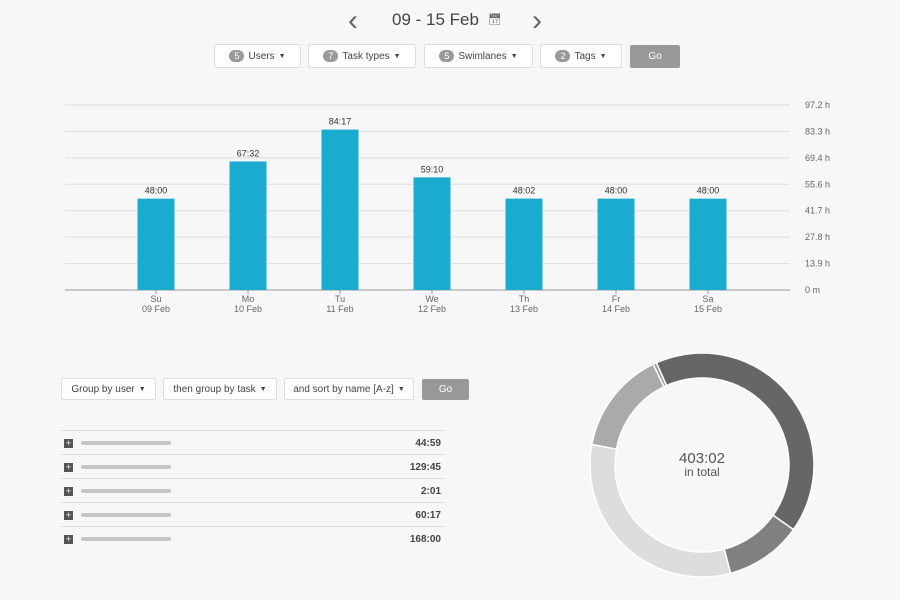 This screenshot has height=600, width=900. I want to click on tags-filter: 2 Tags ▼, so click(581, 56).